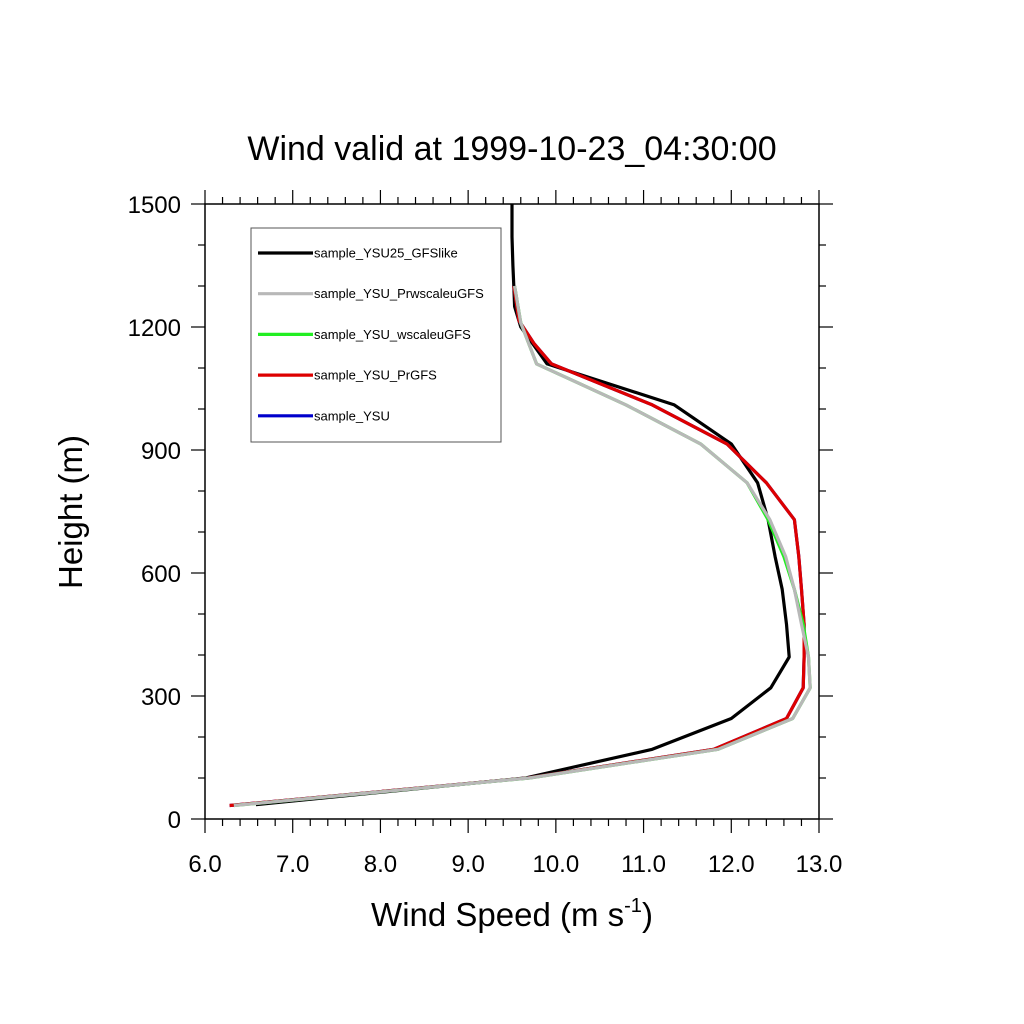 This screenshot has height=1024, width=1024. What do you see at coordinates (174, 820) in the screenshot?
I see `y-tick-label: 0` at bounding box center [174, 820].